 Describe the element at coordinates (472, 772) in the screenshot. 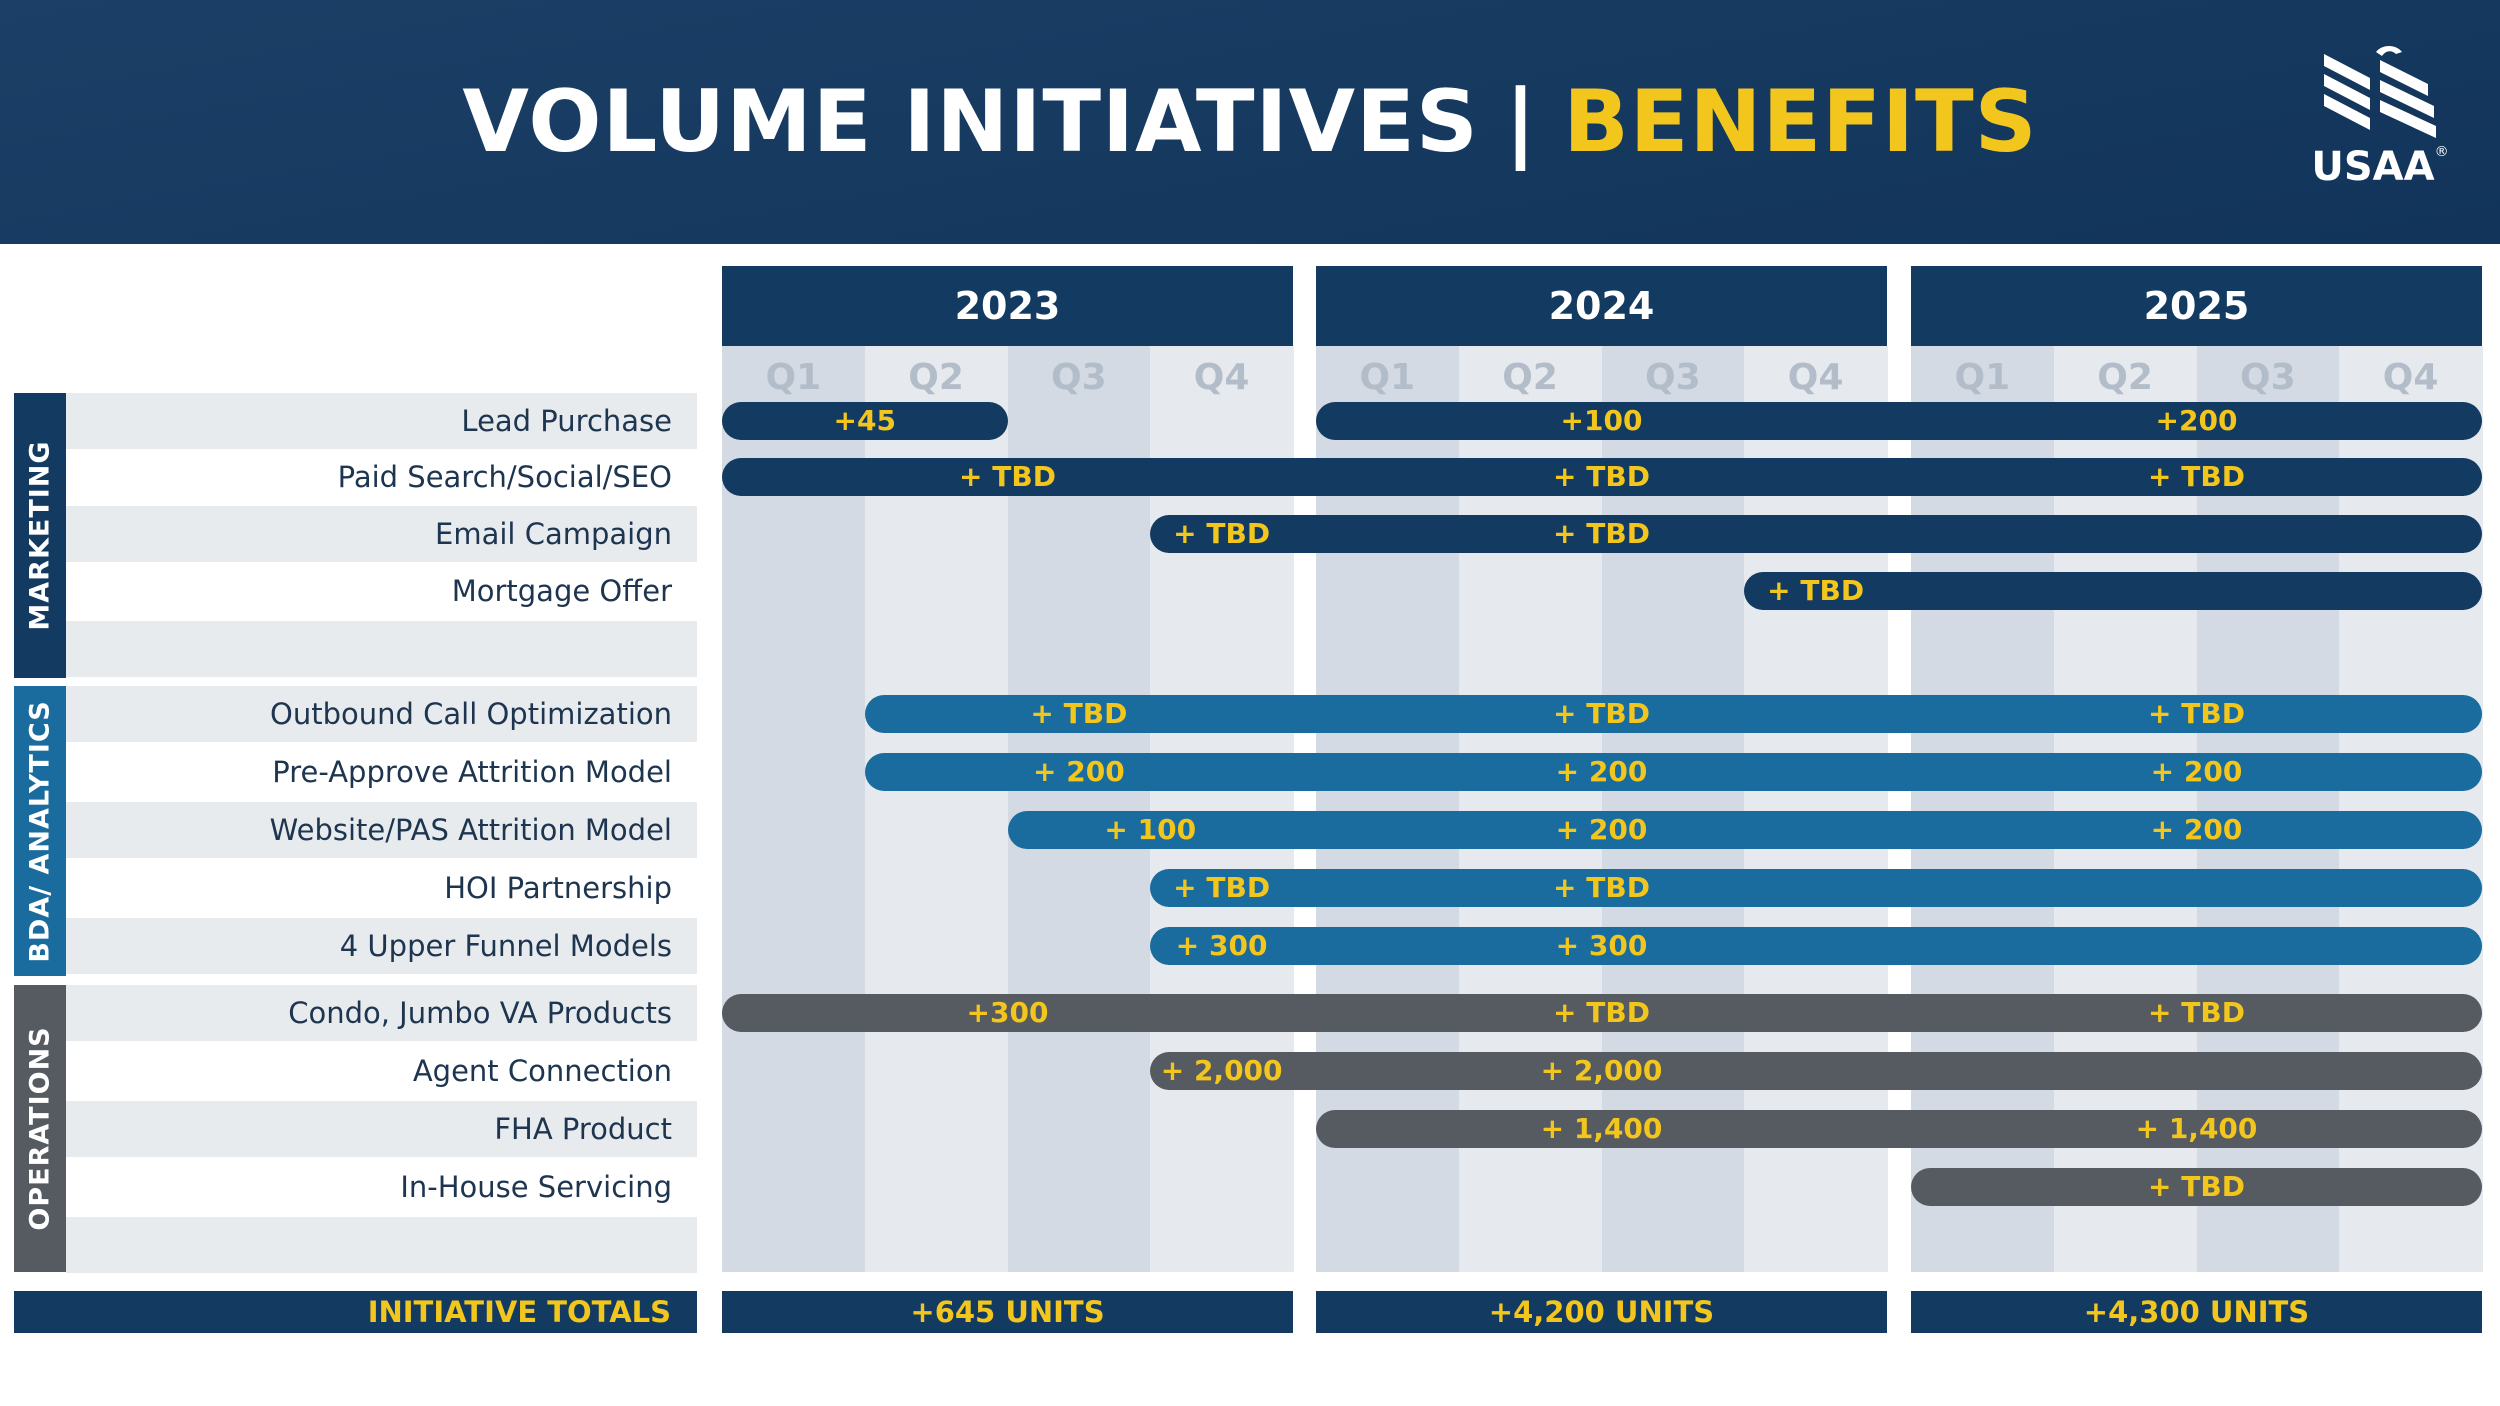

I see `initiative-label: Pre-Approve Attrition Model` at that location.